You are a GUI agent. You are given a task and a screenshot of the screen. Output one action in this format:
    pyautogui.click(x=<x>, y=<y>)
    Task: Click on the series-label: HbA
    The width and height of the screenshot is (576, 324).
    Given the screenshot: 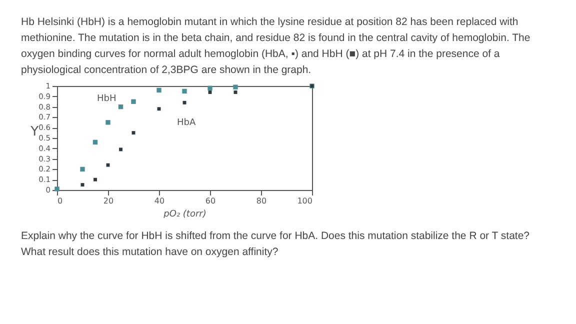 What is the action you would take?
    pyautogui.click(x=186, y=123)
    